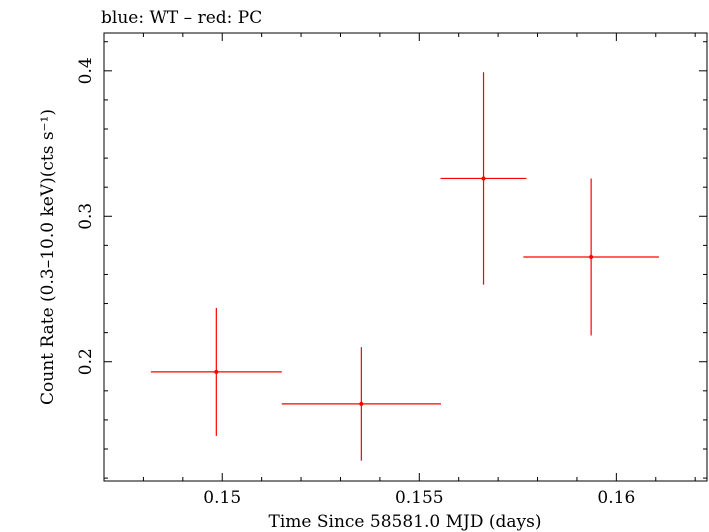 The width and height of the screenshot is (709, 532). Describe the element at coordinates (181, 18) in the screenshot. I see `chart-title: blue: WT – red: PC` at that location.